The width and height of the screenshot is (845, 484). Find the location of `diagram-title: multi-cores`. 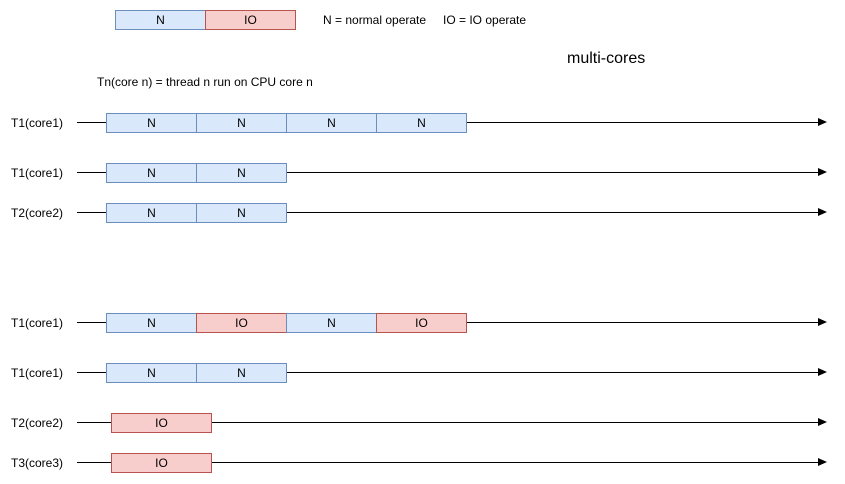

diagram-title: multi-cores is located at coordinates (606, 58).